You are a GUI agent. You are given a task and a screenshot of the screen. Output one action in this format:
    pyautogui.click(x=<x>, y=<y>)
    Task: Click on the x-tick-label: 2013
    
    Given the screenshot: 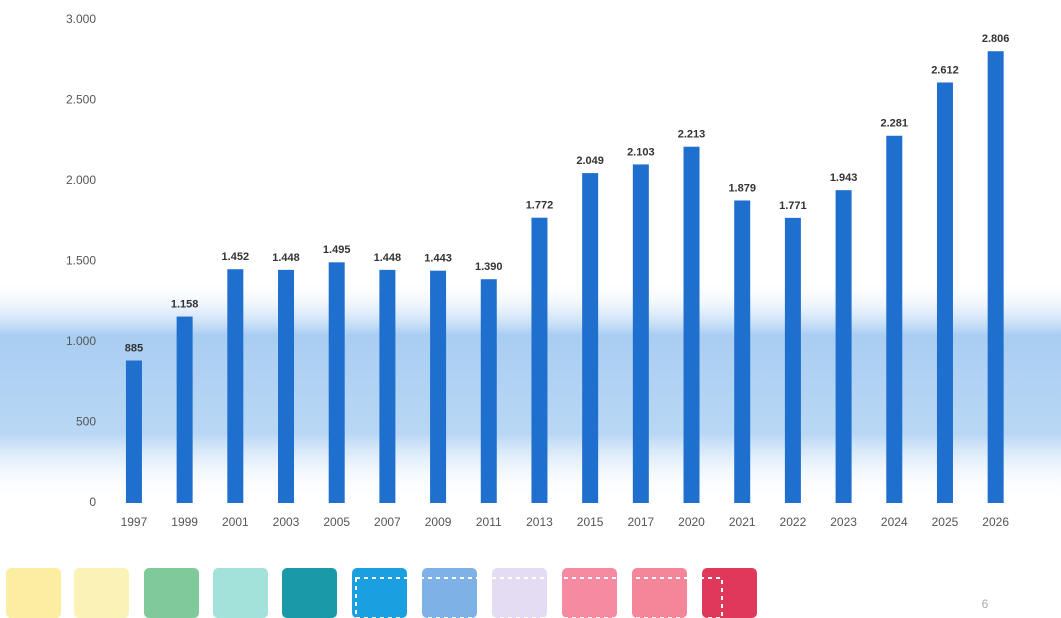 What is the action you would take?
    pyautogui.click(x=539, y=522)
    